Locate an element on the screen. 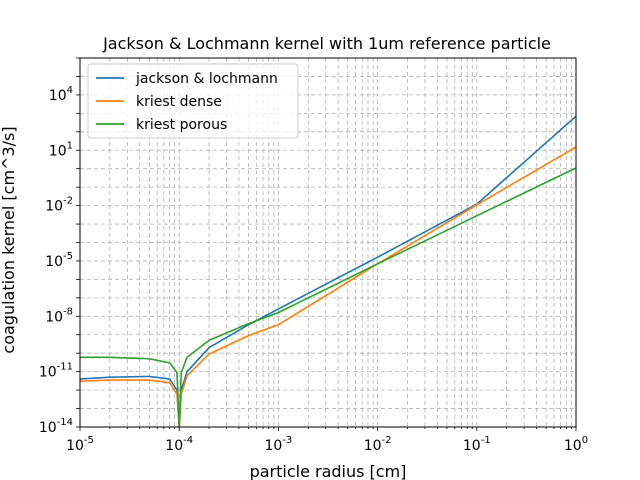 The width and height of the screenshot is (640, 480). y-tick-label: 10⁻⁵ is located at coordinates (59, 260).